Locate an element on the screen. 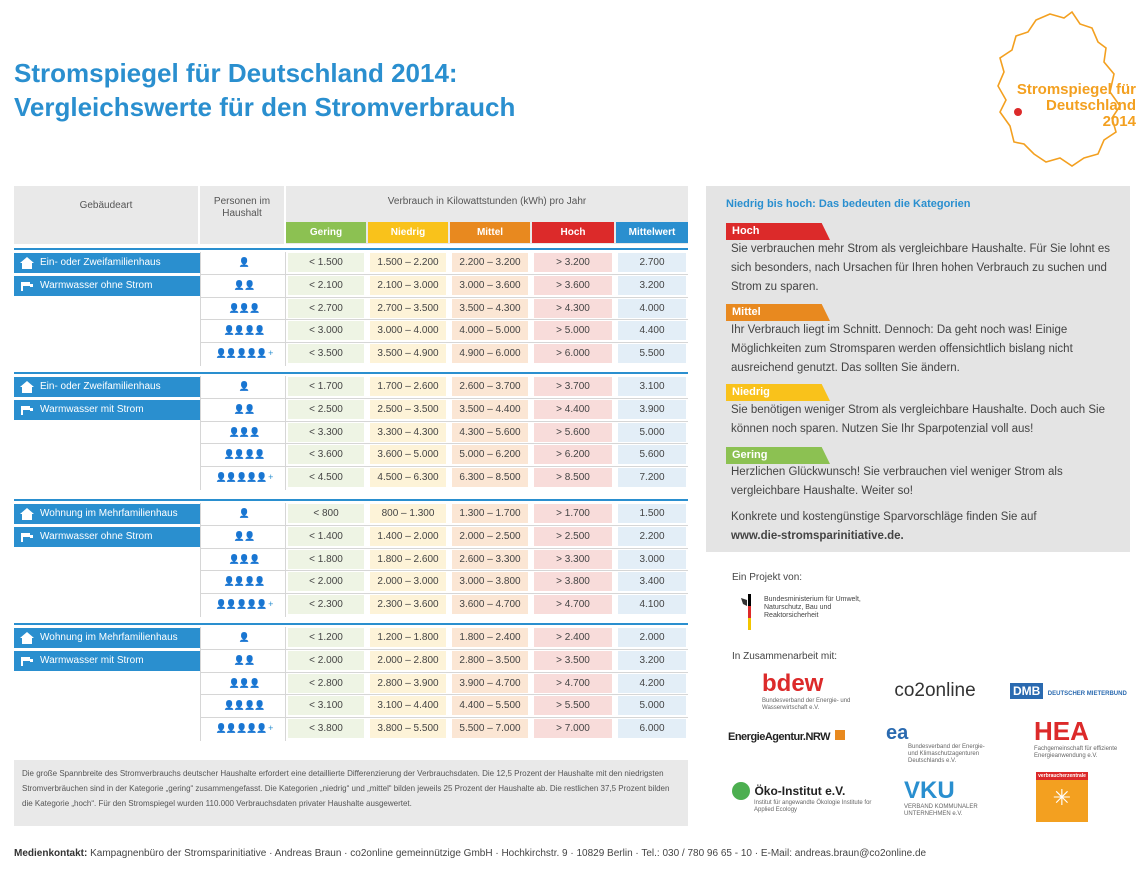  table-cell: 4.000 is located at coordinates (652, 308).